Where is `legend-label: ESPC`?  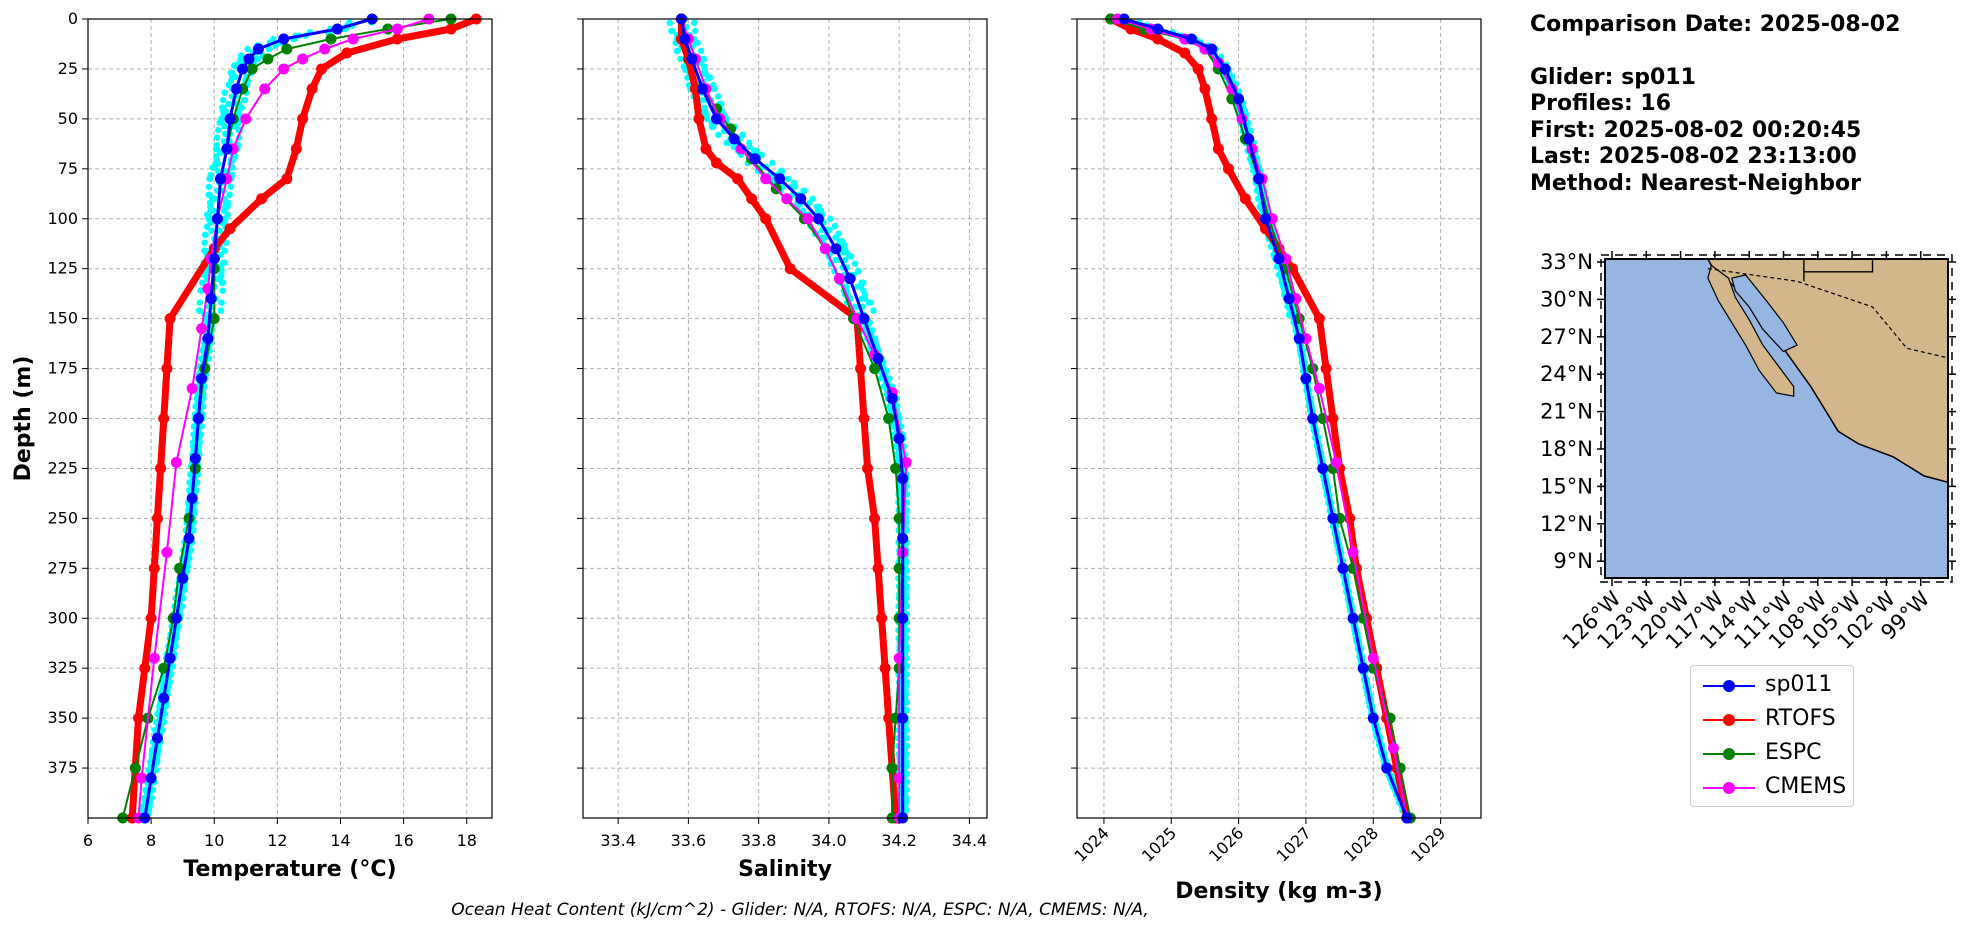 legend-label: ESPC is located at coordinates (1793, 752).